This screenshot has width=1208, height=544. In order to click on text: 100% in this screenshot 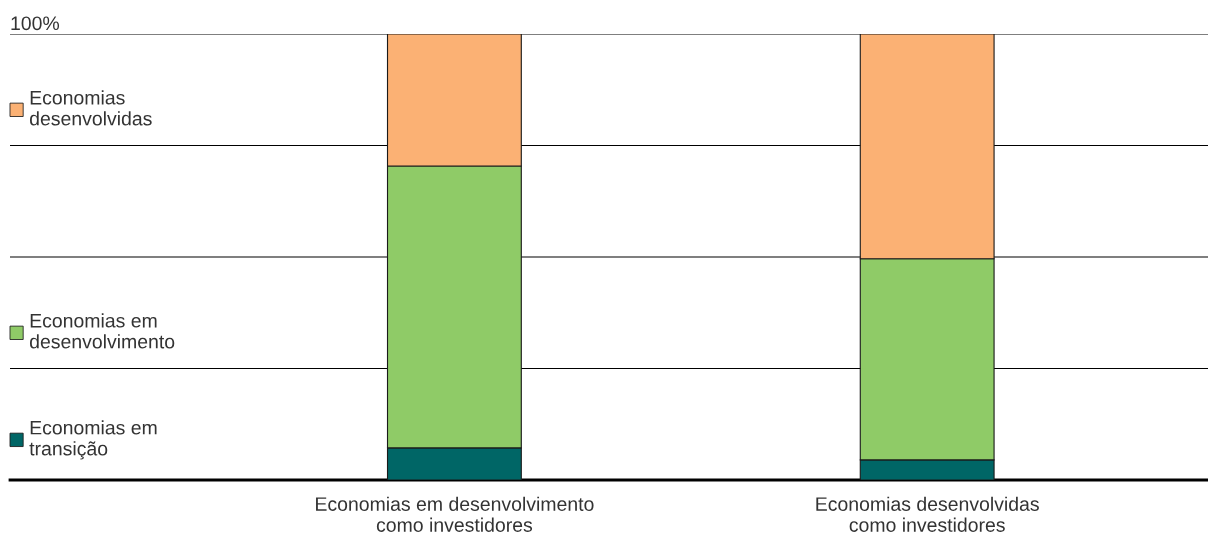, I will do `click(35, 23)`.